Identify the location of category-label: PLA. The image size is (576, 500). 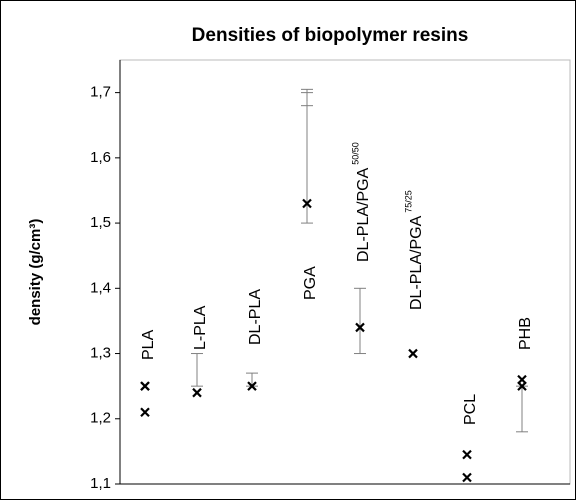
(148, 344).